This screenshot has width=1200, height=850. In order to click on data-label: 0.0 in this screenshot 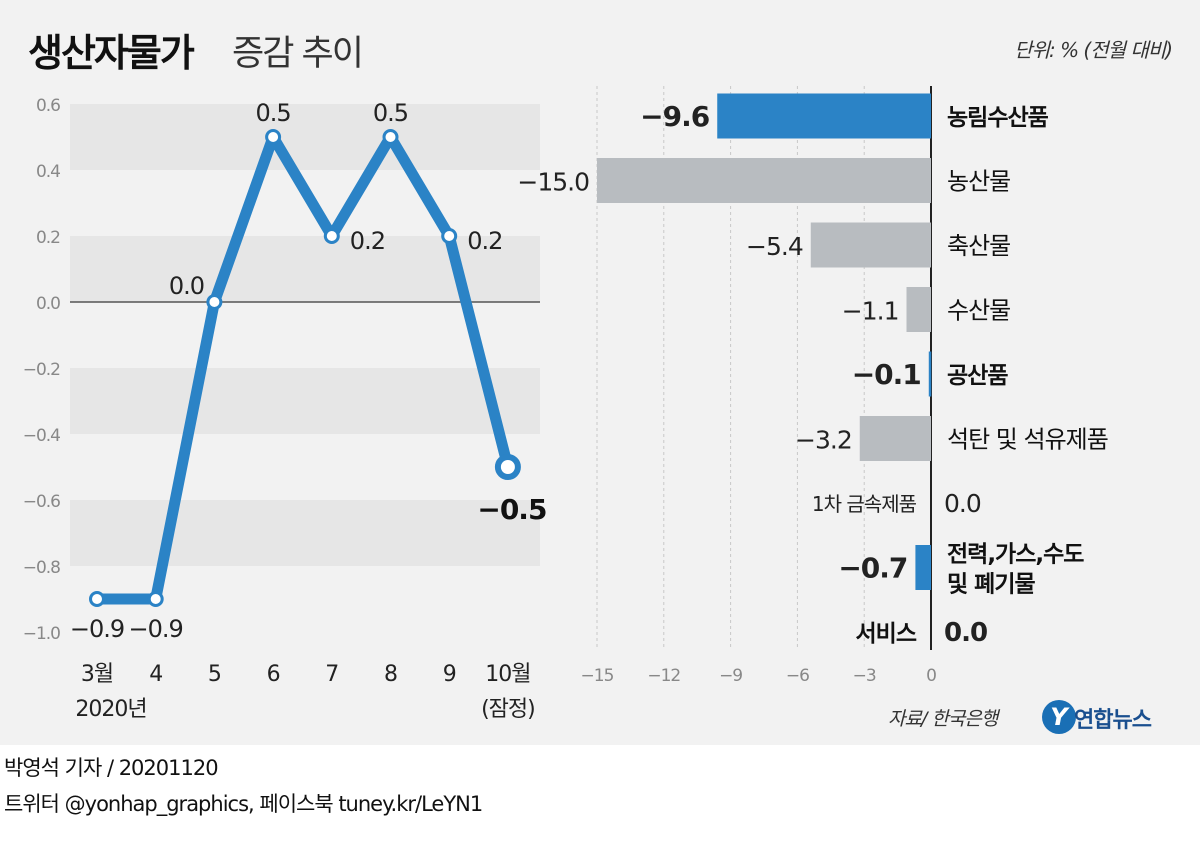, I will do `click(186, 286)`.